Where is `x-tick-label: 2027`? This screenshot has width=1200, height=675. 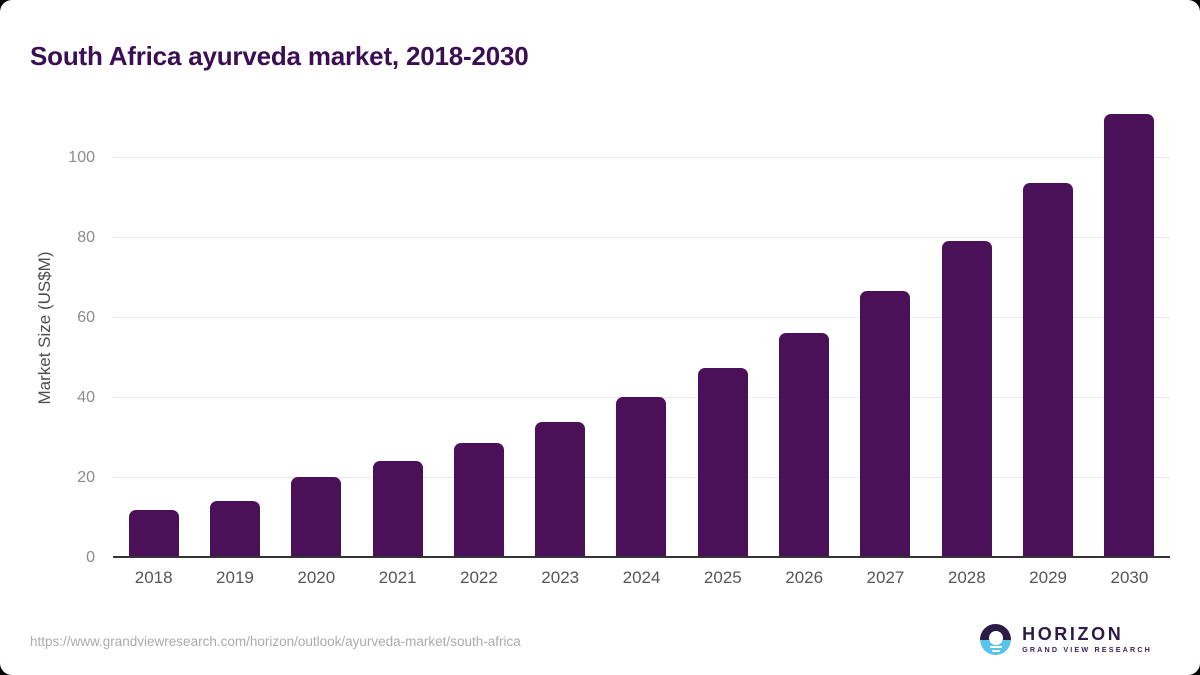
x-tick-label: 2027 is located at coordinates (885, 577).